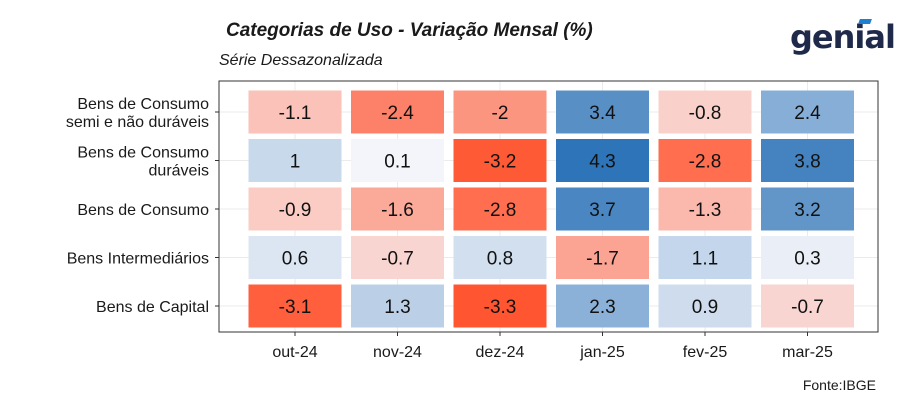  What do you see at coordinates (705, 352) in the screenshot?
I see `x-axis-tick-label: fev-25` at bounding box center [705, 352].